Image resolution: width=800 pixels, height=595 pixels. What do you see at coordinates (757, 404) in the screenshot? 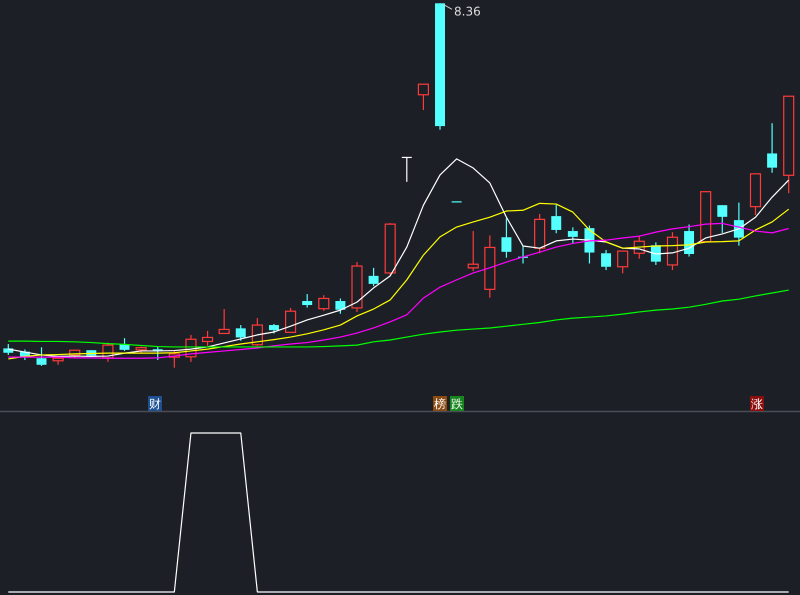
I see `text: 涨` at bounding box center [757, 404].